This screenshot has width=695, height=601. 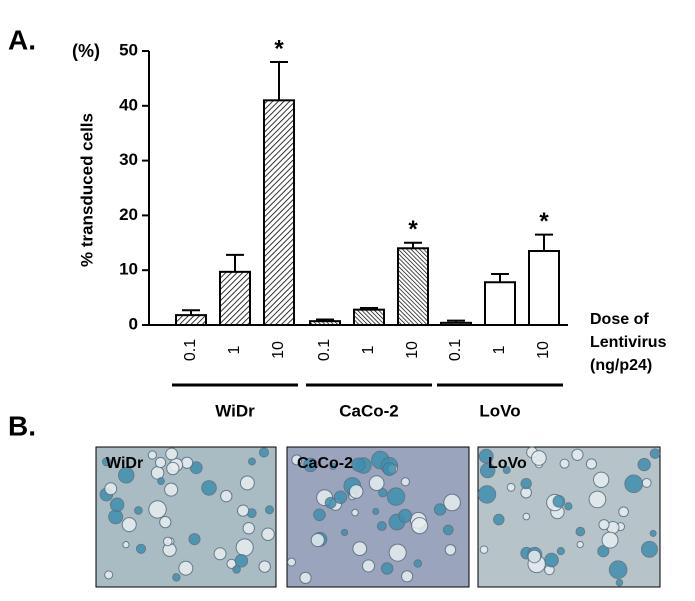 I want to click on group-label: CaCo-2, so click(x=369, y=410).